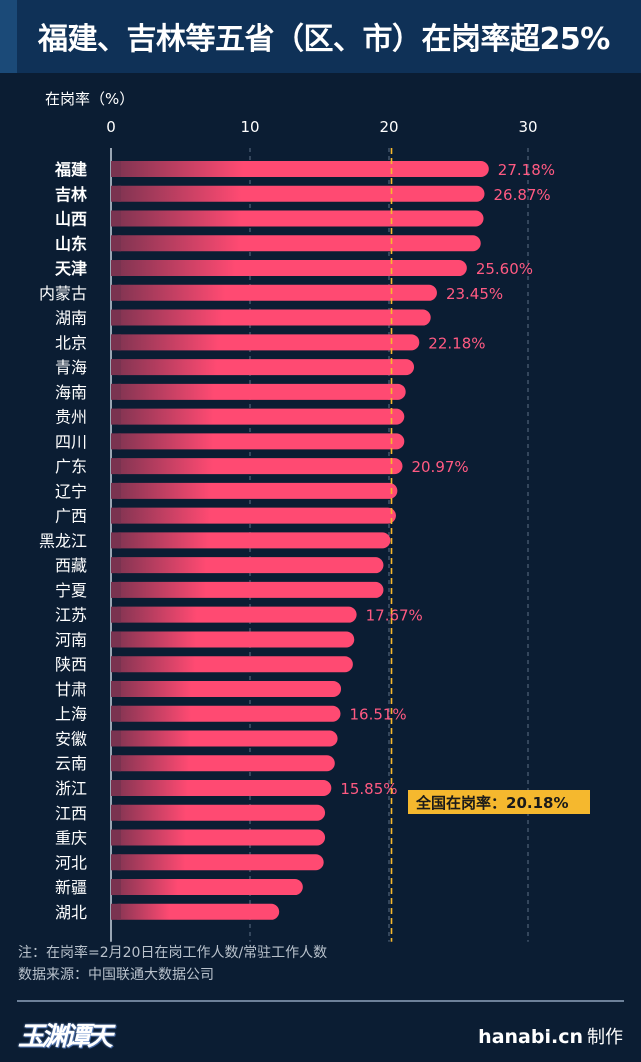  What do you see at coordinates (8, 36) in the screenshot?
I see `title-accent` at bounding box center [8, 36].